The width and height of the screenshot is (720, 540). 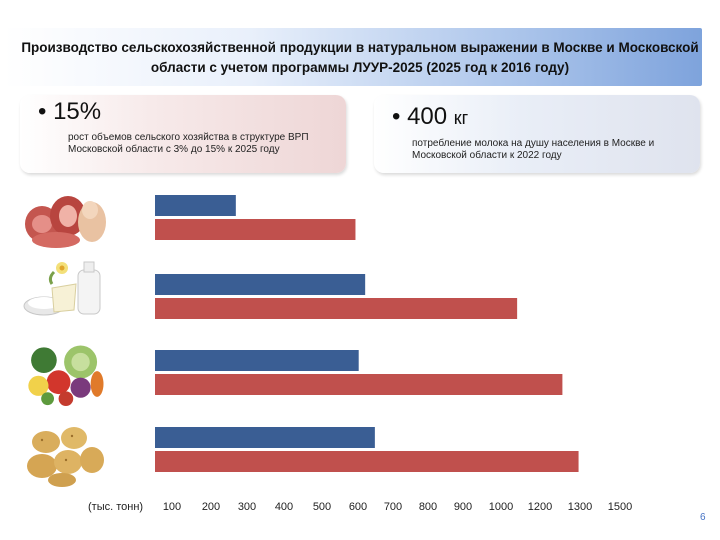 I want to click on title-band, so click(x=353, y=57).